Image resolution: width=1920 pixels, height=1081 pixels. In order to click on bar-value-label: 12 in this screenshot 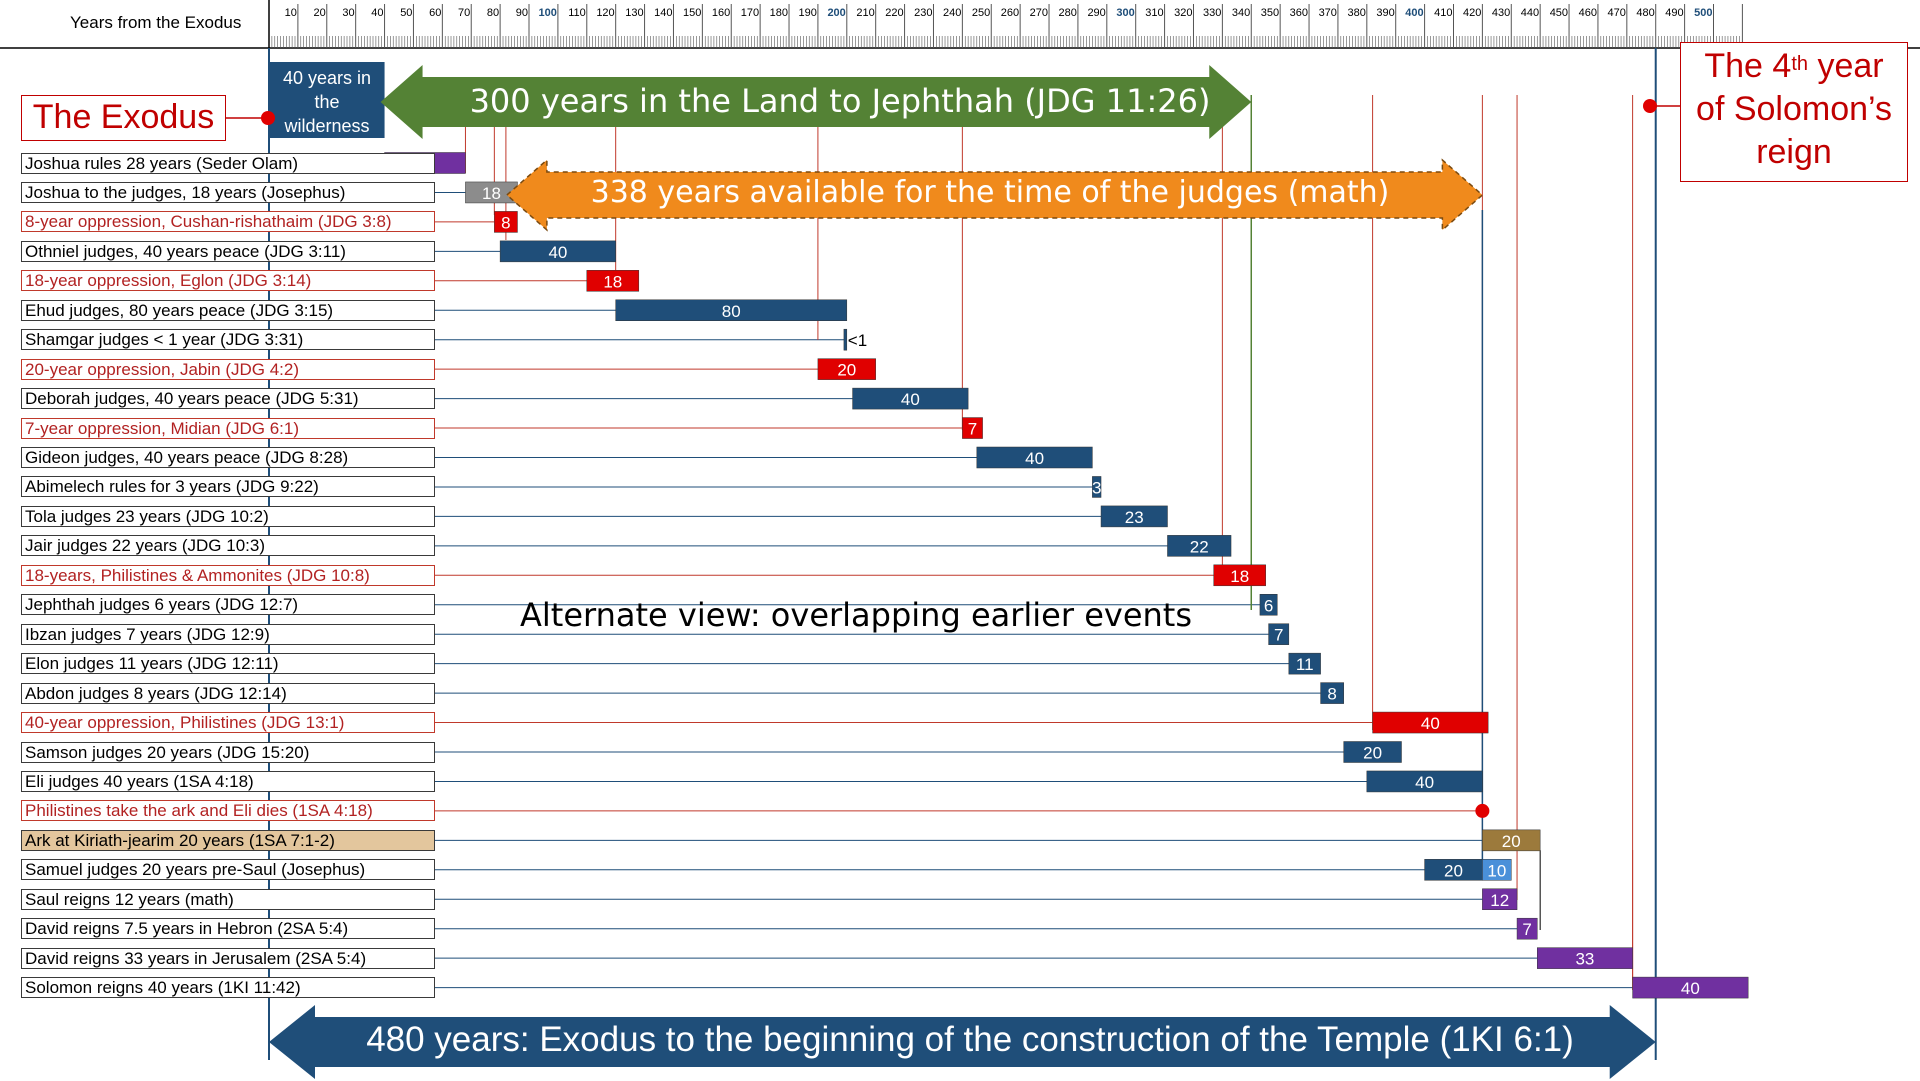, I will do `click(1499, 900)`.